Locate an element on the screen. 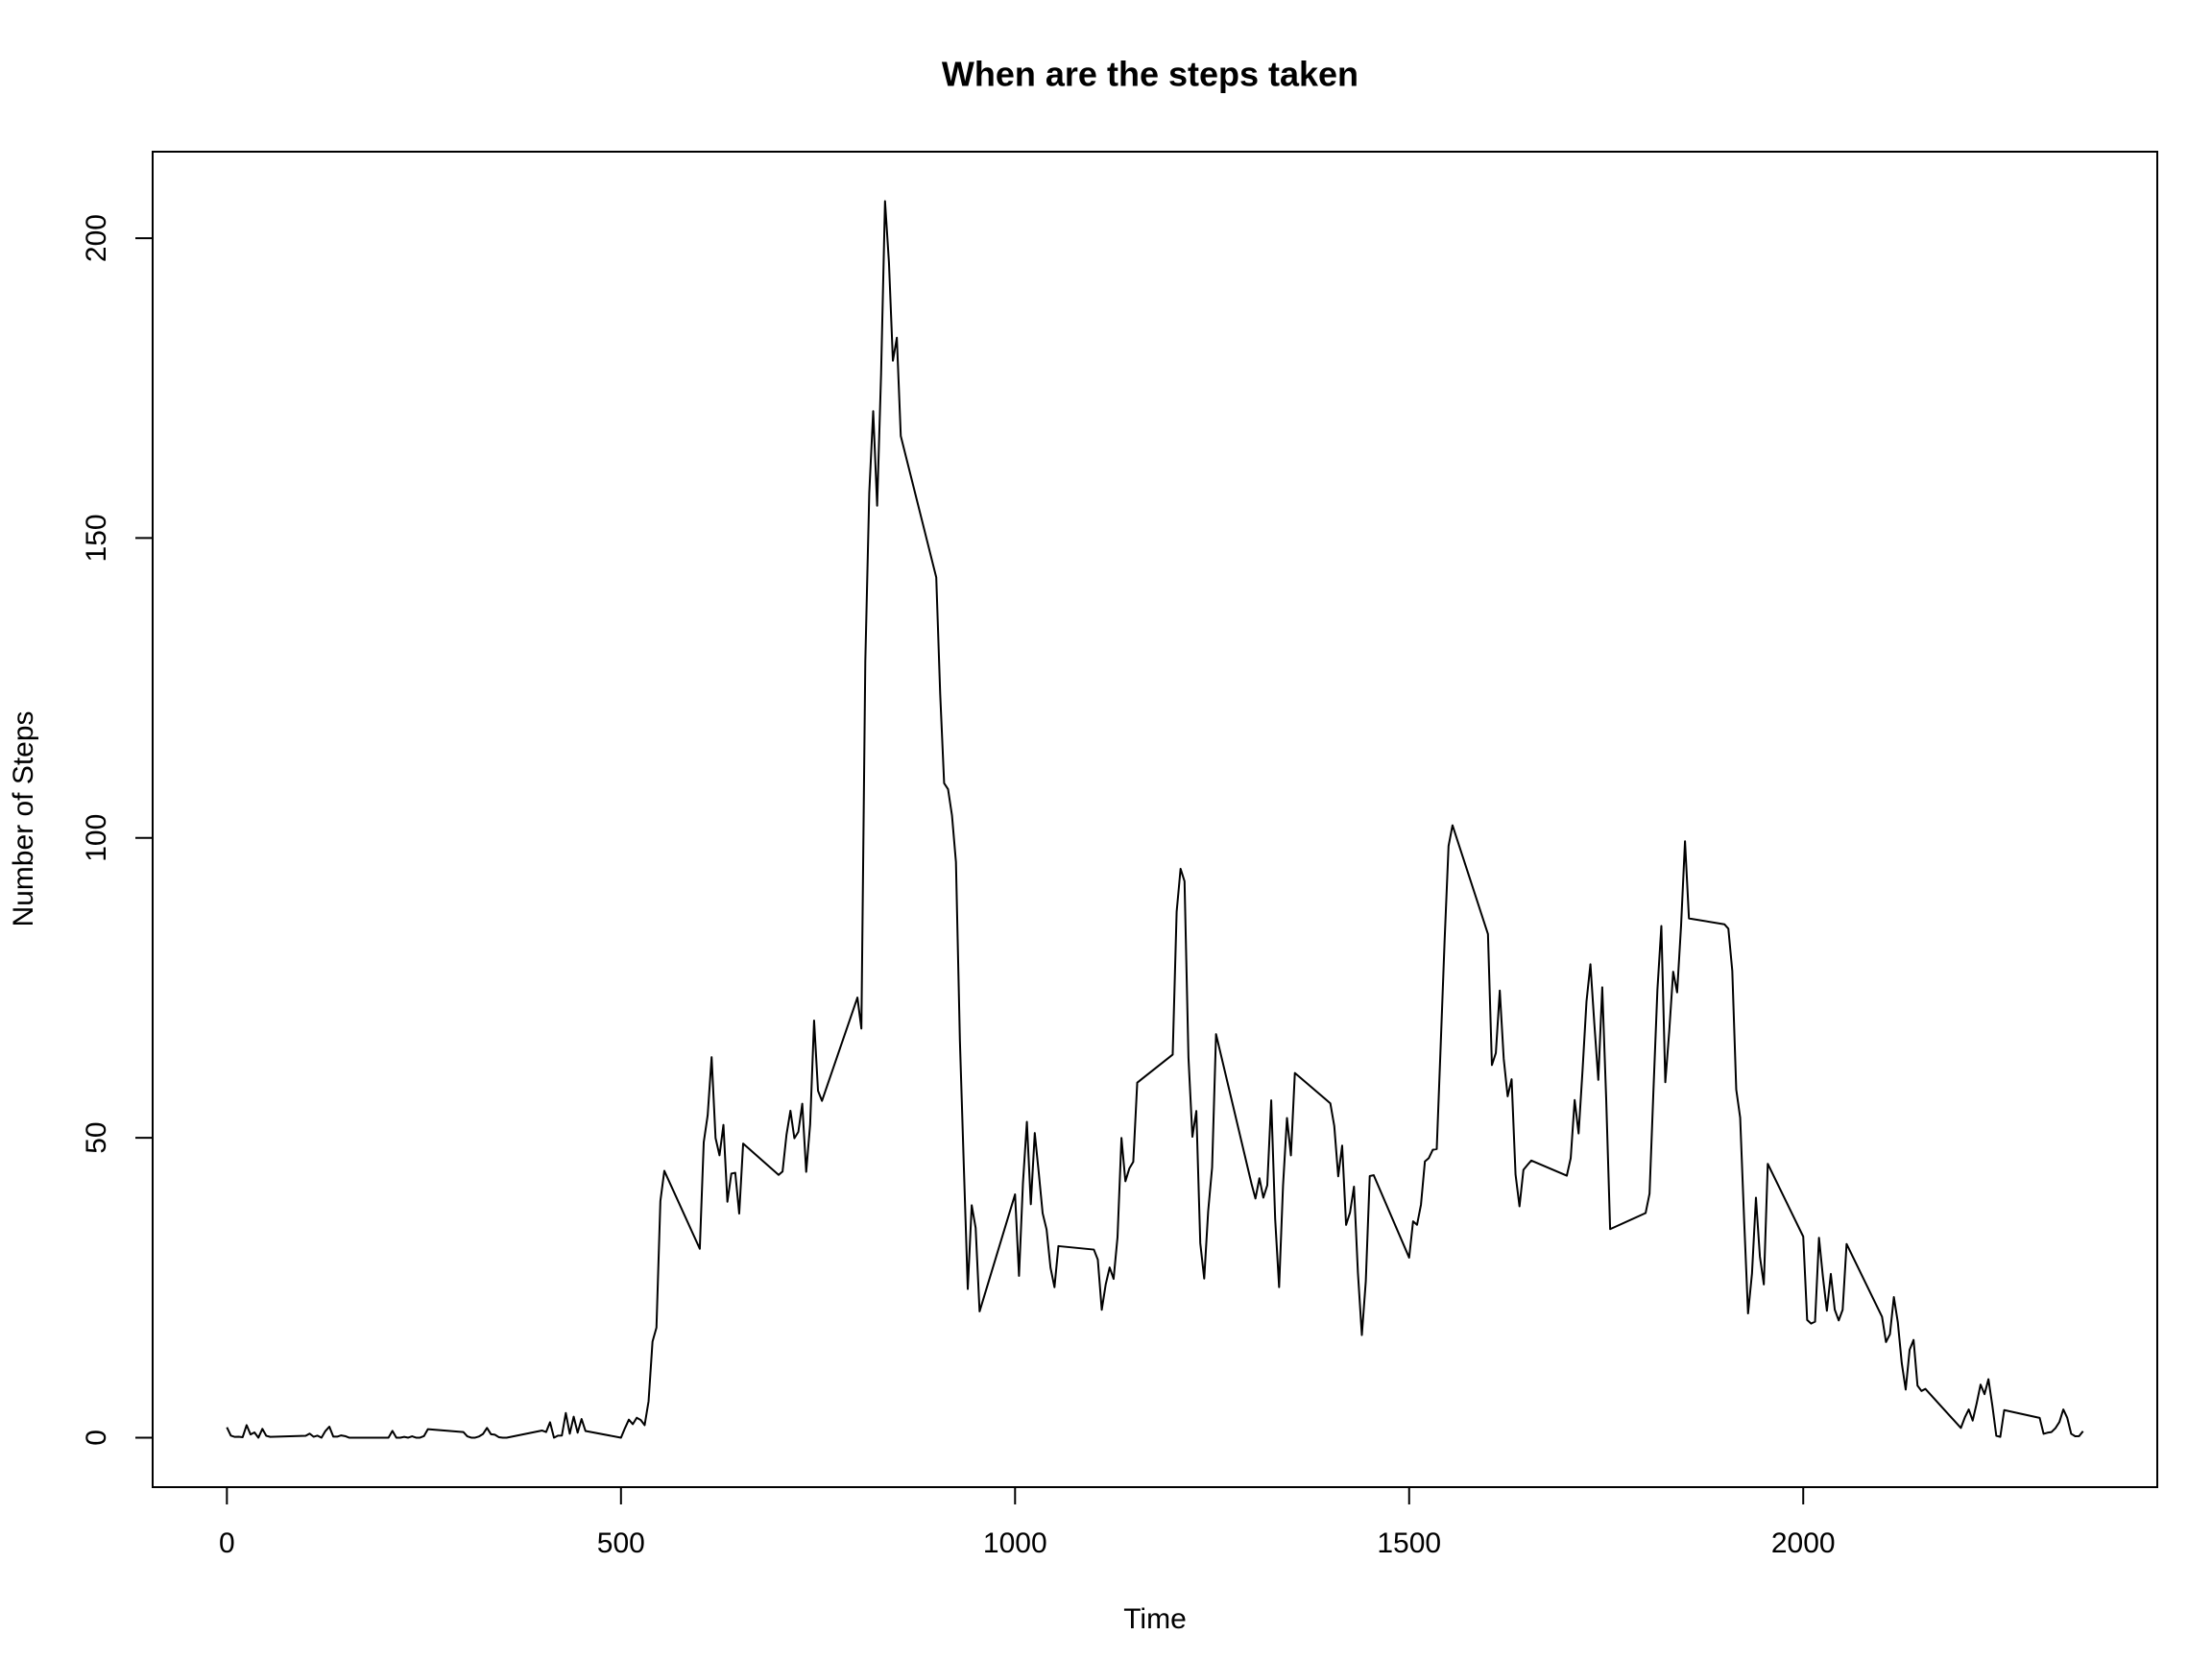 Image resolution: width=2212 pixels, height=1659 pixels. y-axis-label: Number of Steps is located at coordinates (23, 818).